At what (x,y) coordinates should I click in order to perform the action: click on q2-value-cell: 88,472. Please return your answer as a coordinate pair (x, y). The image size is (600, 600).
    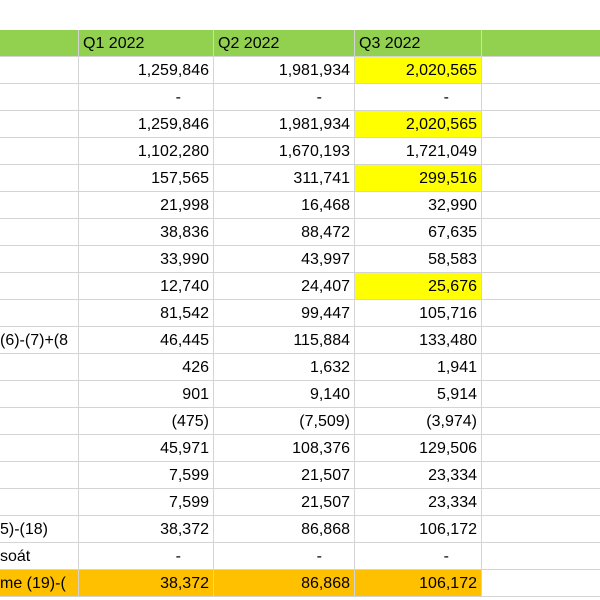
    Looking at the image, I should click on (284, 232).